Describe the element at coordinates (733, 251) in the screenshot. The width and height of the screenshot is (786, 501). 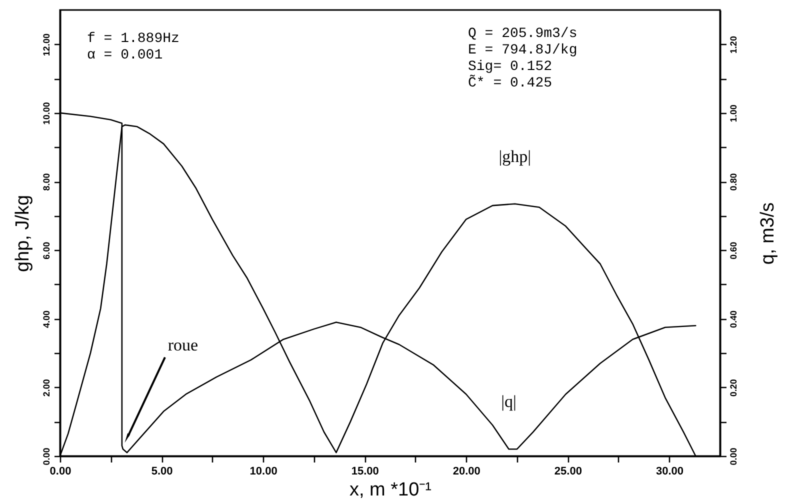
I see `y2-tick-label: 0.60` at that location.